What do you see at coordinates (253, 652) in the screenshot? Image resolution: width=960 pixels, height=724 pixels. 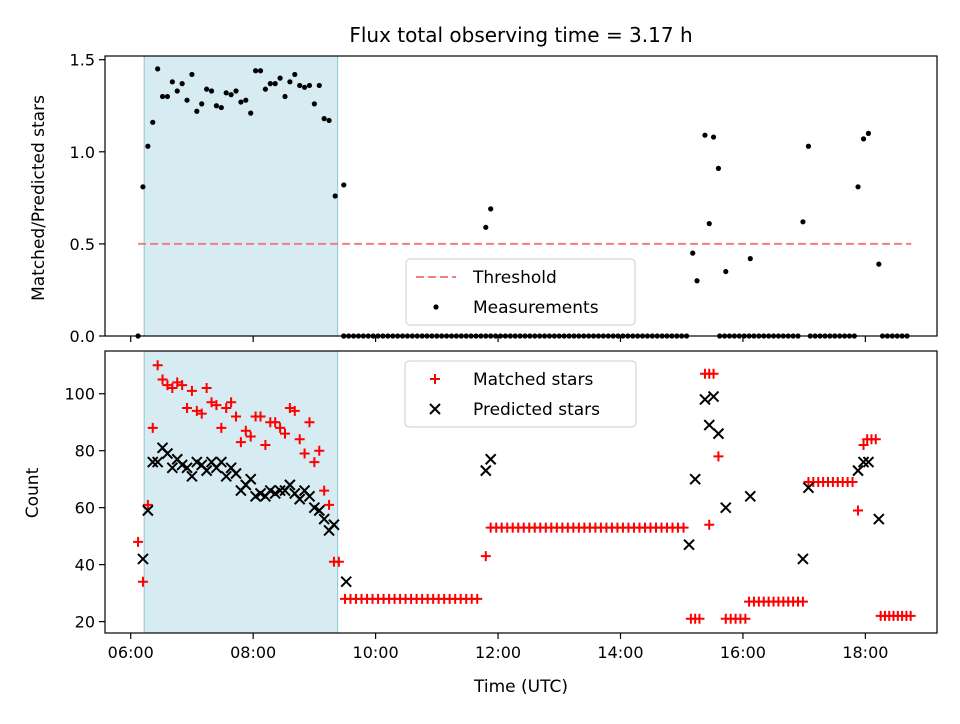 I see `x-tick-label-1: 08:00` at bounding box center [253, 652].